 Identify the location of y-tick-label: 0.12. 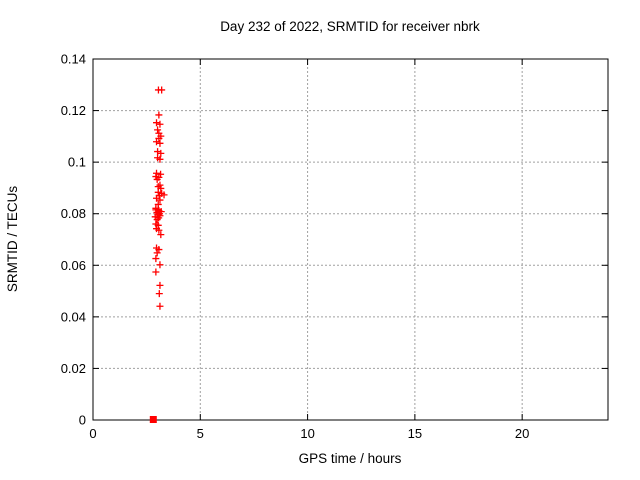
(73, 110).